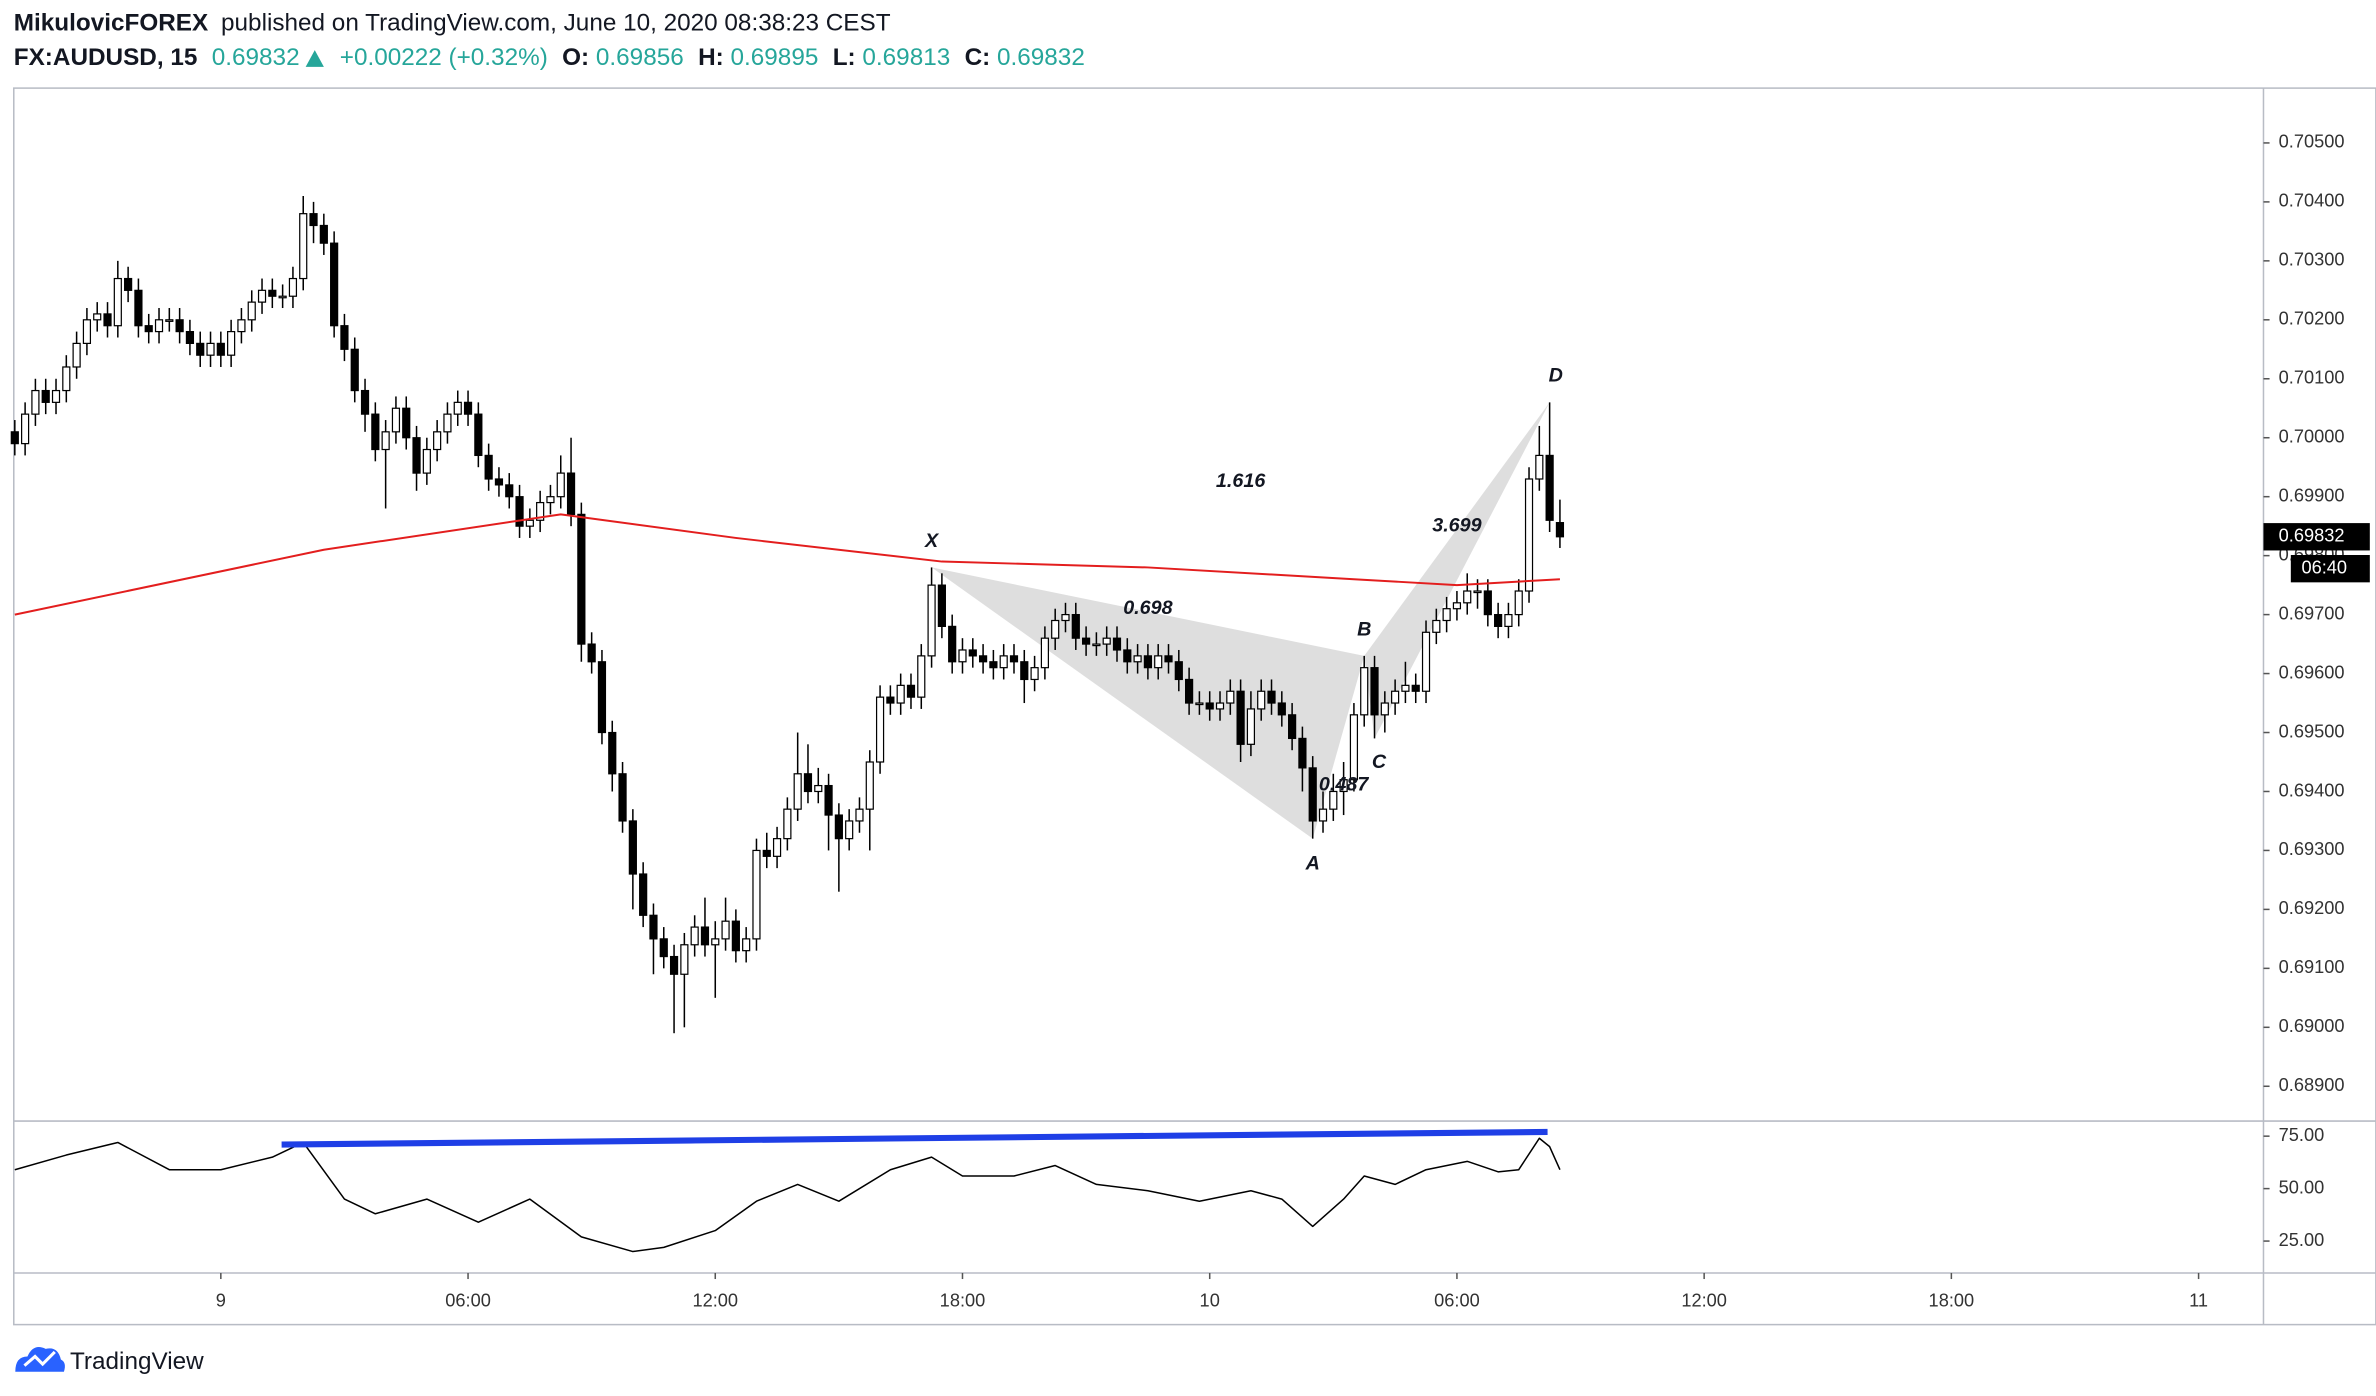 The width and height of the screenshot is (2376, 1396). What do you see at coordinates (2312, 967) in the screenshot?
I see `y-tick-label: 0.69100` at bounding box center [2312, 967].